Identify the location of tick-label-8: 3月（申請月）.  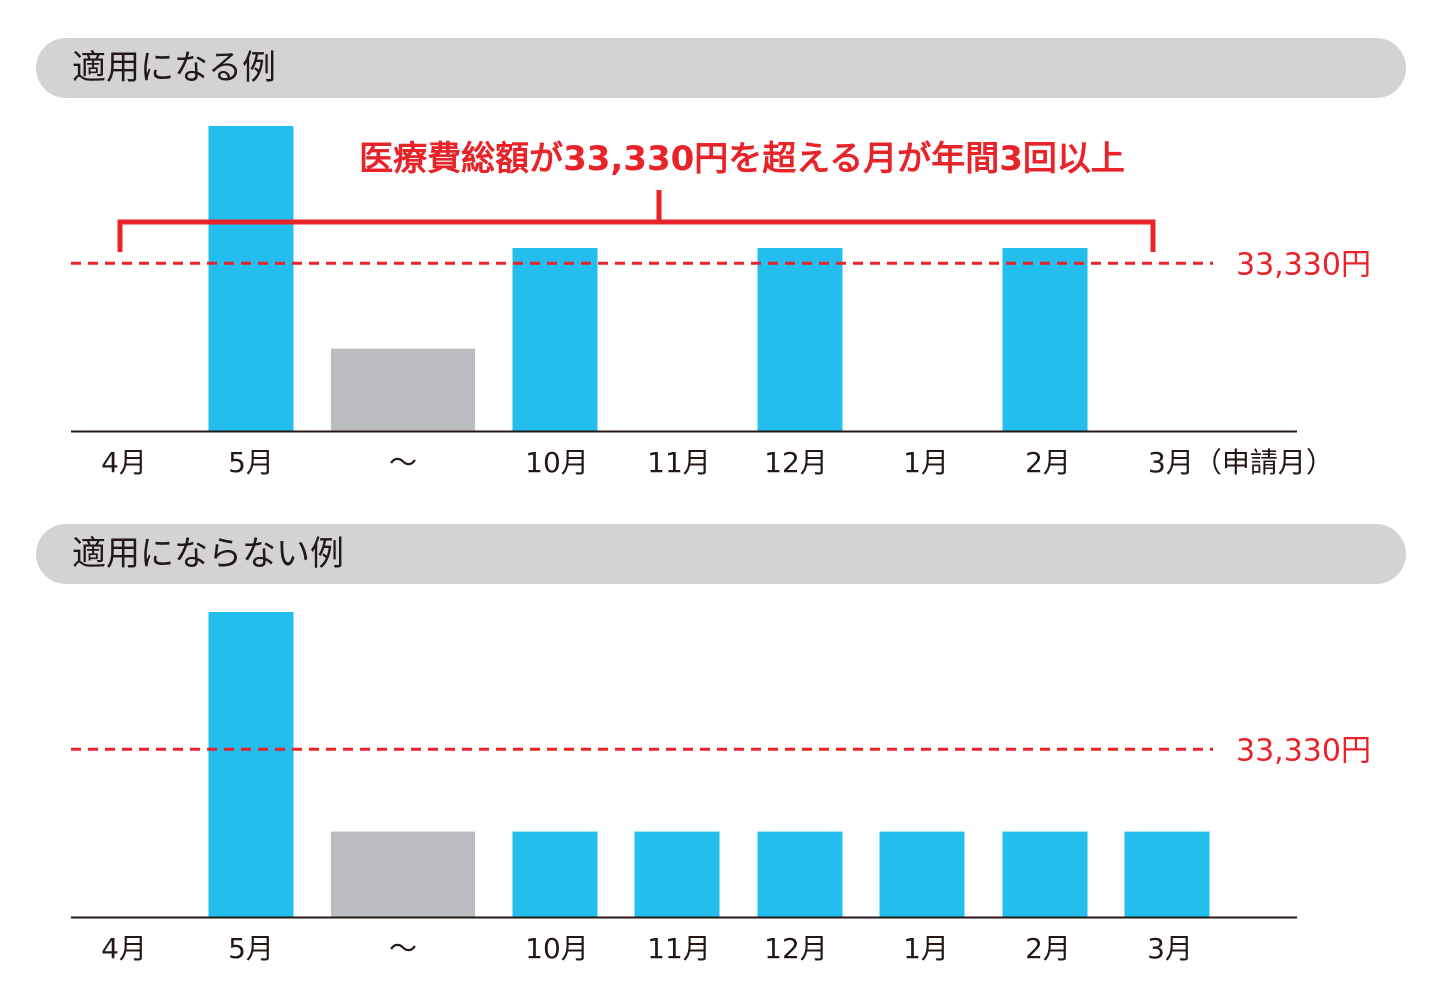
(1241, 462).